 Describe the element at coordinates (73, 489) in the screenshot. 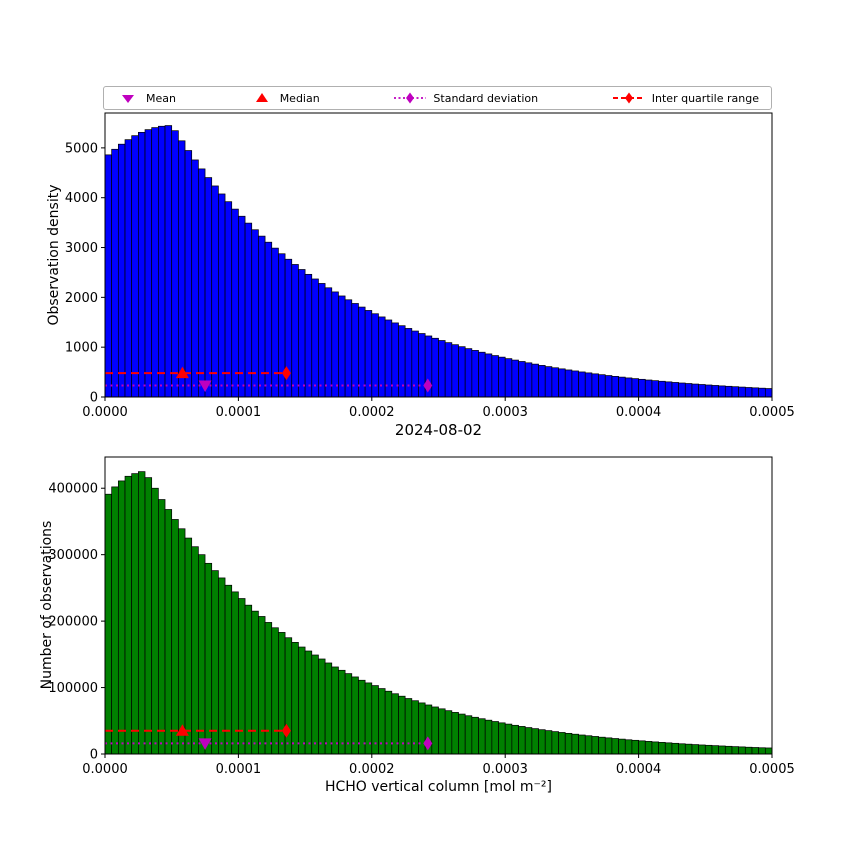

I see `y-tick-label: 400000` at that location.